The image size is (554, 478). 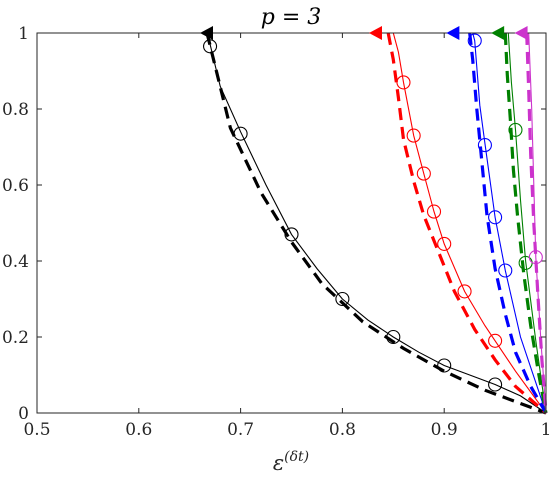 What do you see at coordinates (342, 430) in the screenshot?
I see `x-tick-label: 0.8` at bounding box center [342, 430].